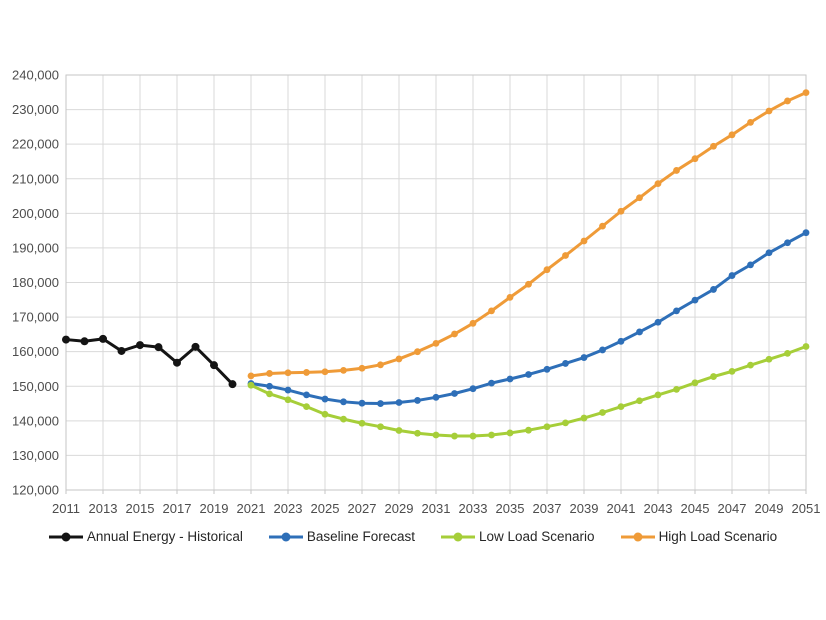 This screenshot has width=826, height=620. I want to click on x-tick-label: 2025, so click(325, 508).